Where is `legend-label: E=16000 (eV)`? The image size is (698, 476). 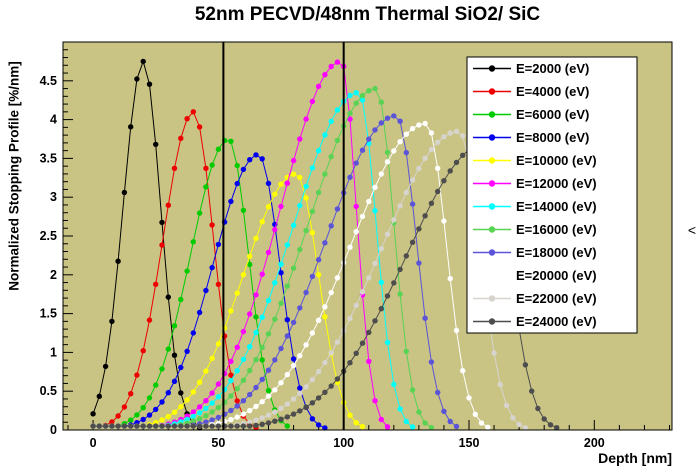 legend-label: E=16000 (eV) is located at coordinates (556, 229).